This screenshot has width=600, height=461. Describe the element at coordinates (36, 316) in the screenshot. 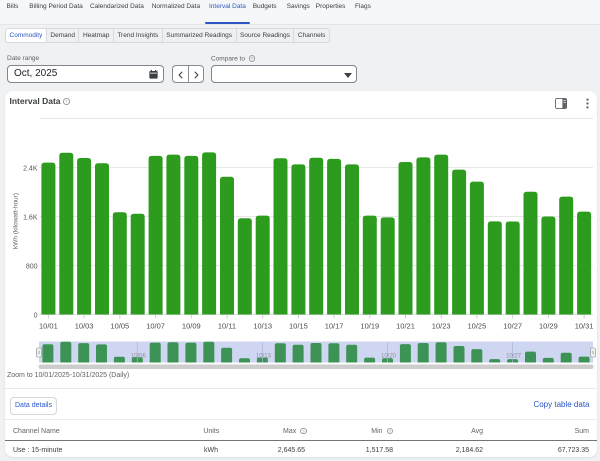

I see `svg-text: 0` at that location.